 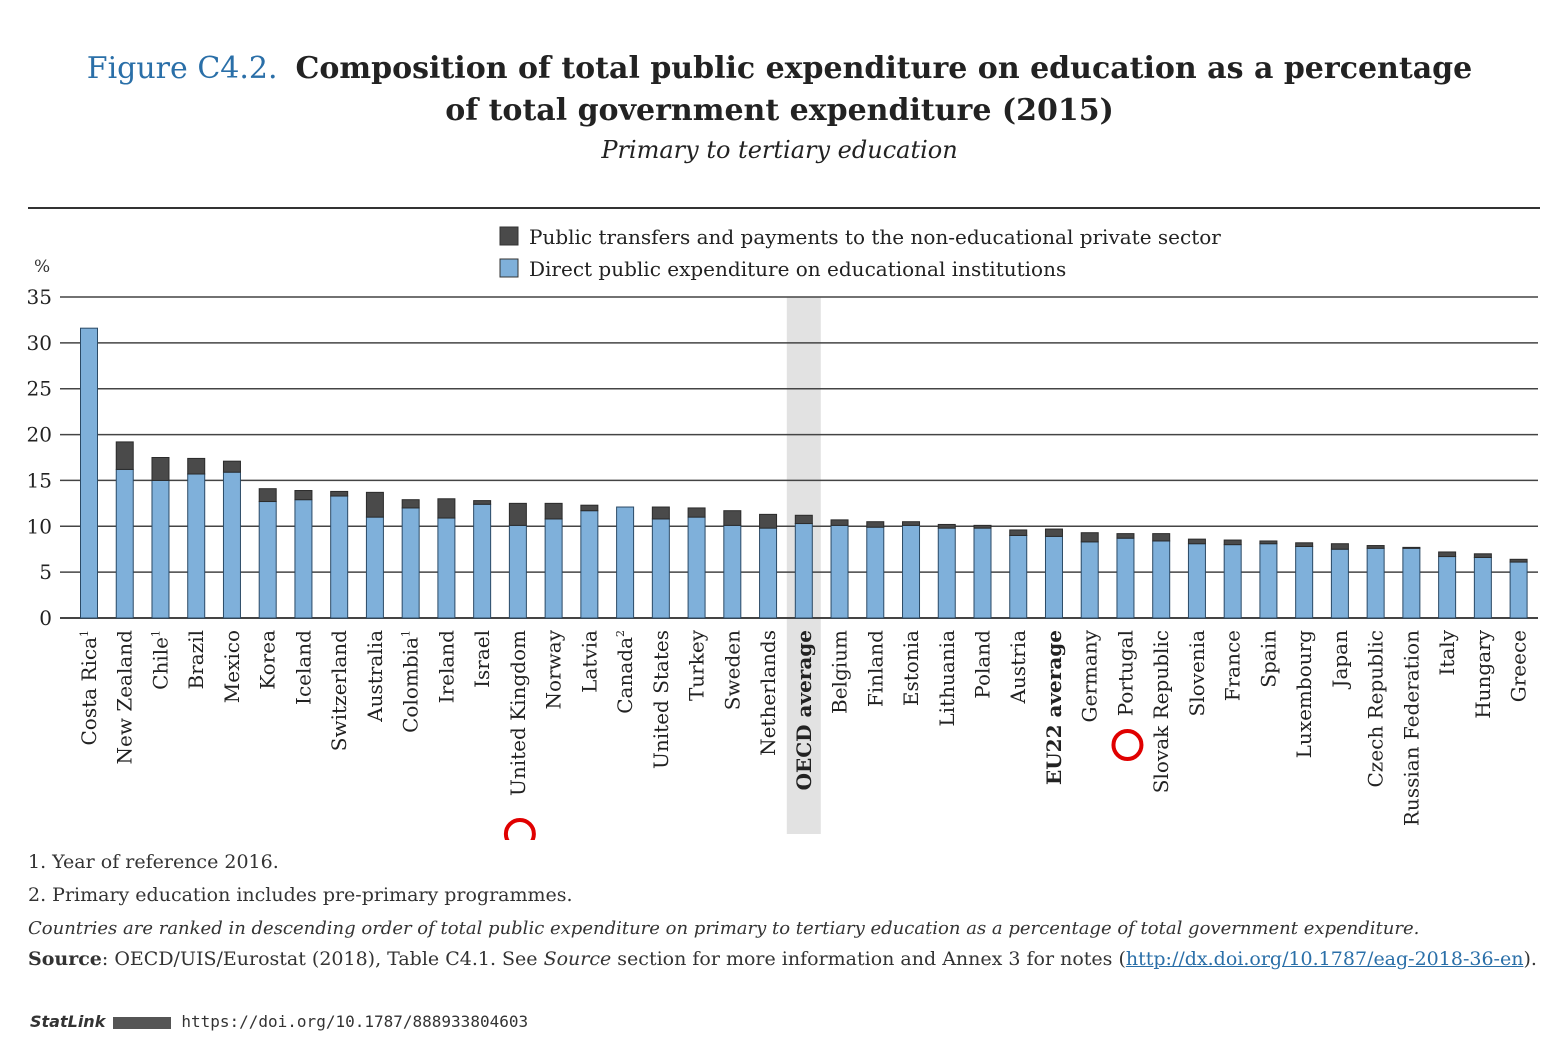 What do you see at coordinates (160, 660) in the screenshot?
I see `x-tick-label: Chile1` at bounding box center [160, 660].